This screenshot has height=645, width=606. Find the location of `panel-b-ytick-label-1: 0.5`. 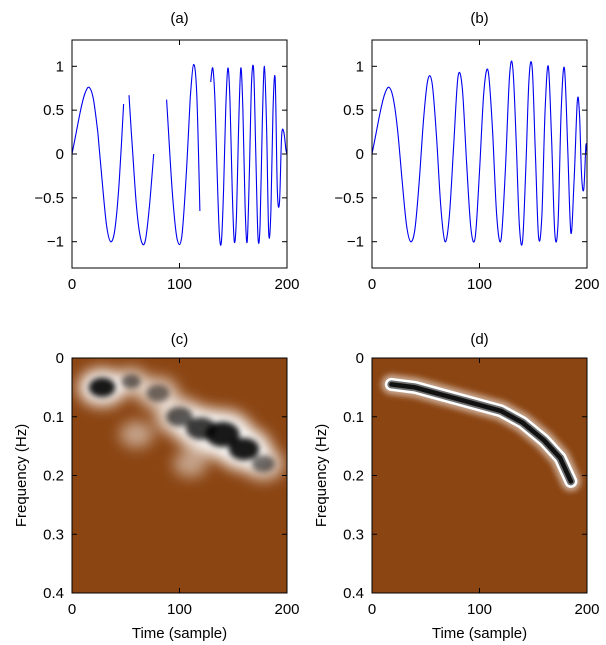

panel-b-ytick-label-1: 0.5 is located at coordinates (353, 110).